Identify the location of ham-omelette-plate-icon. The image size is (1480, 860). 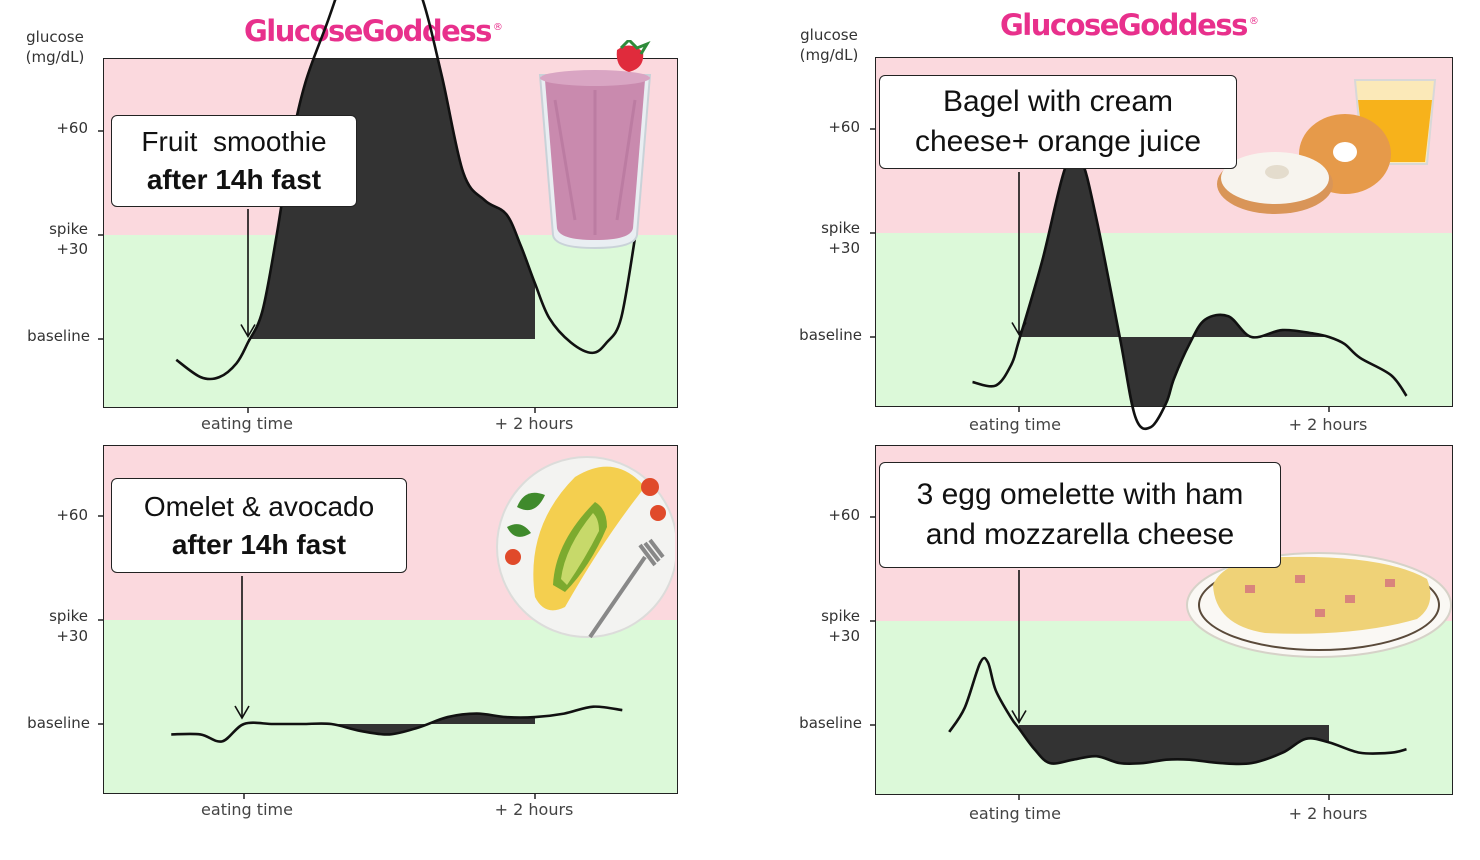
(1319, 605).